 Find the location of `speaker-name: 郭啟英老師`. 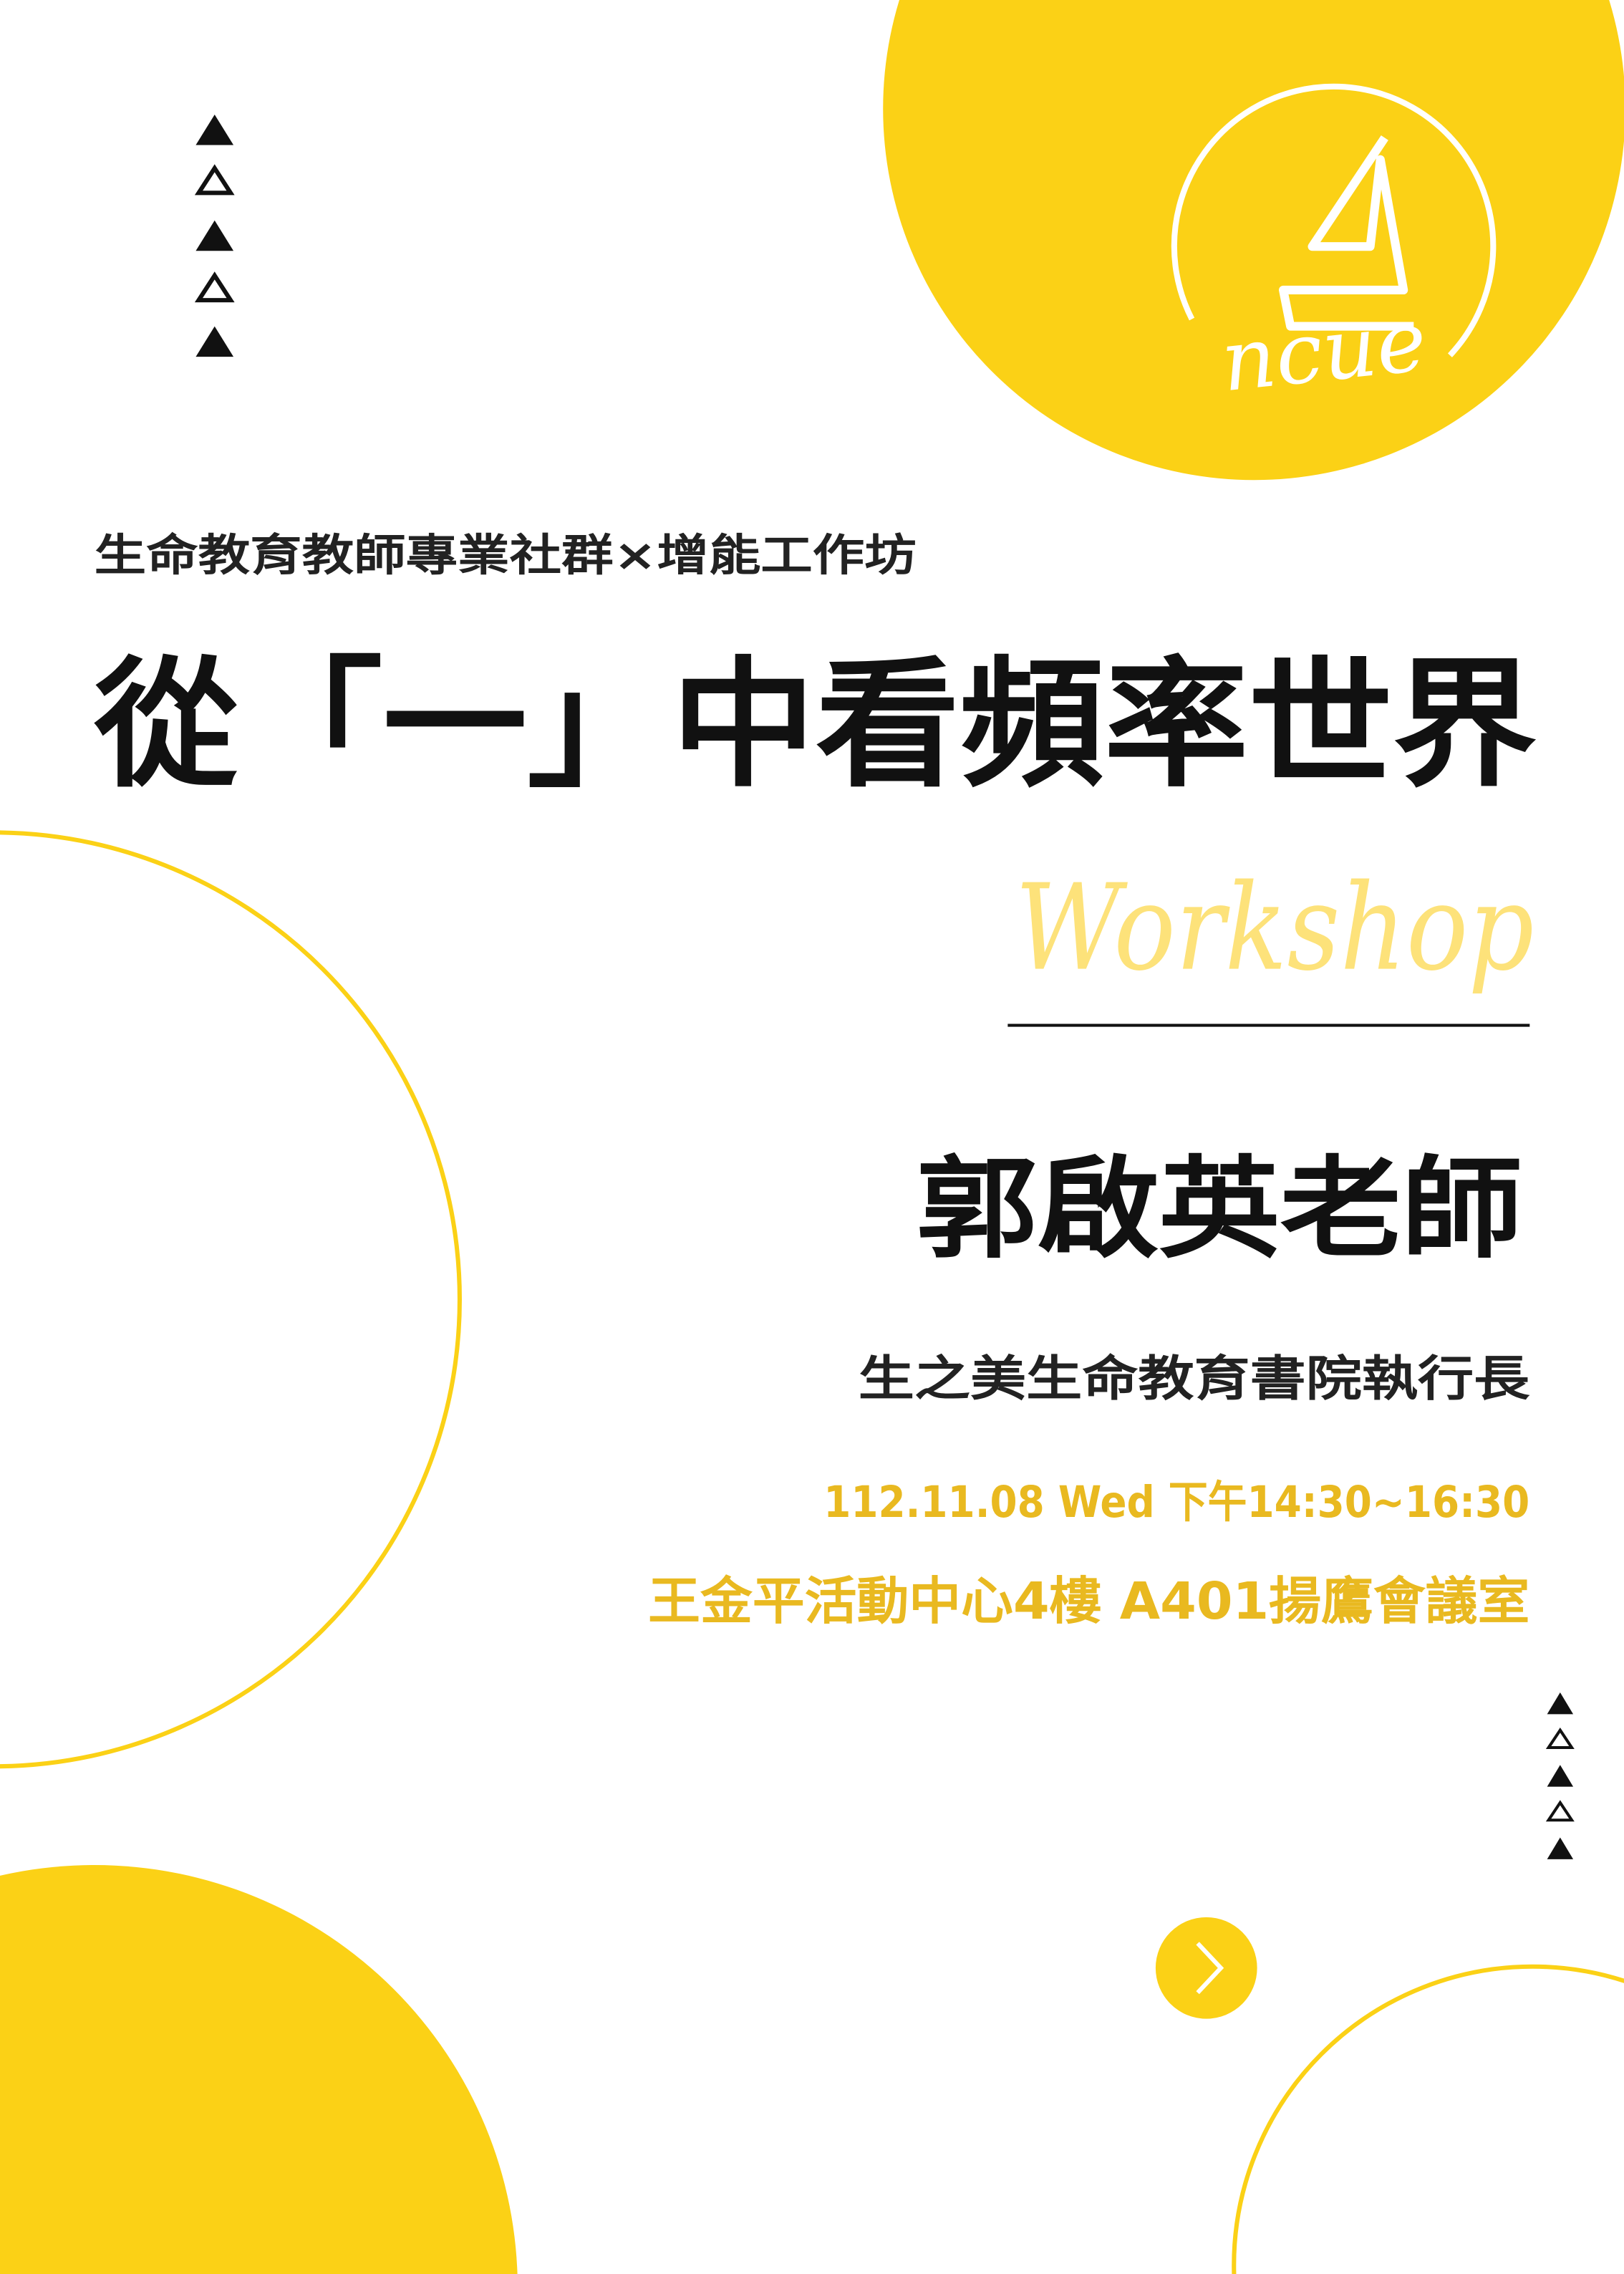

speaker-name: 郭啟英老師 is located at coordinates (1219, 1209).